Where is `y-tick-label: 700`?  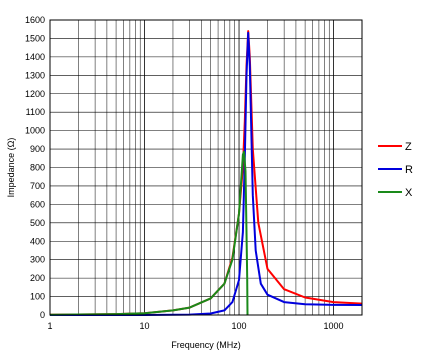 y-tick-label: 700 is located at coordinates (37, 186).